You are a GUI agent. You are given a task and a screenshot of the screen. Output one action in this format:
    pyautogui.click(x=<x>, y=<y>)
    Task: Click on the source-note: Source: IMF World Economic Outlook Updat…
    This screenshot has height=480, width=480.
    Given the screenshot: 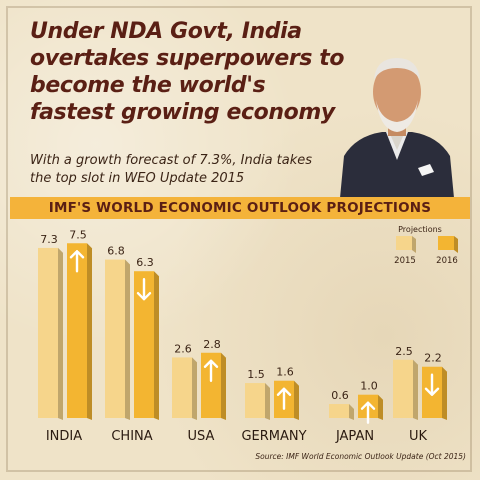 What is the action you would take?
    pyautogui.click(x=360, y=456)
    